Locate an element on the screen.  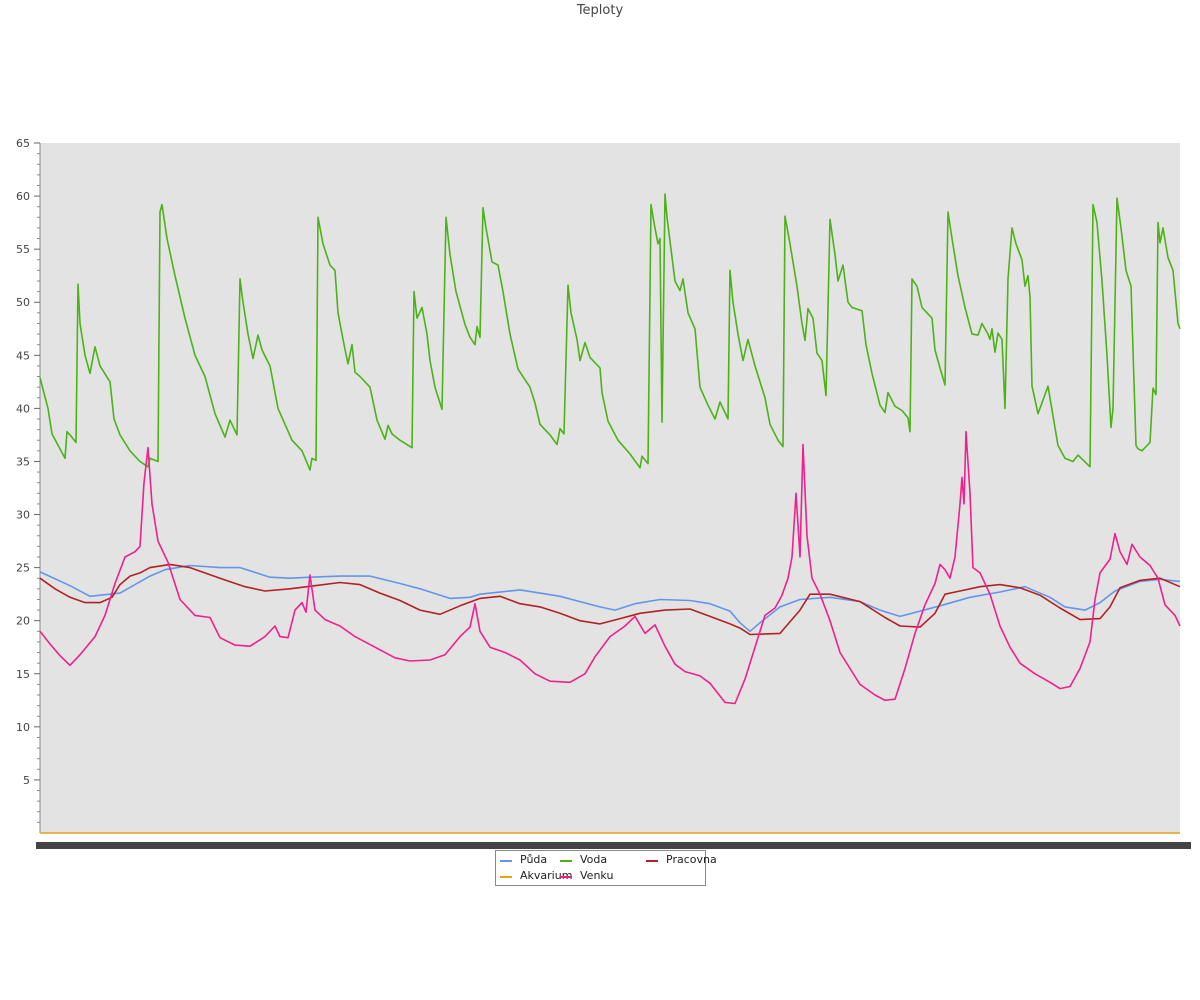
x-axis is located at coordinates (613, 840).